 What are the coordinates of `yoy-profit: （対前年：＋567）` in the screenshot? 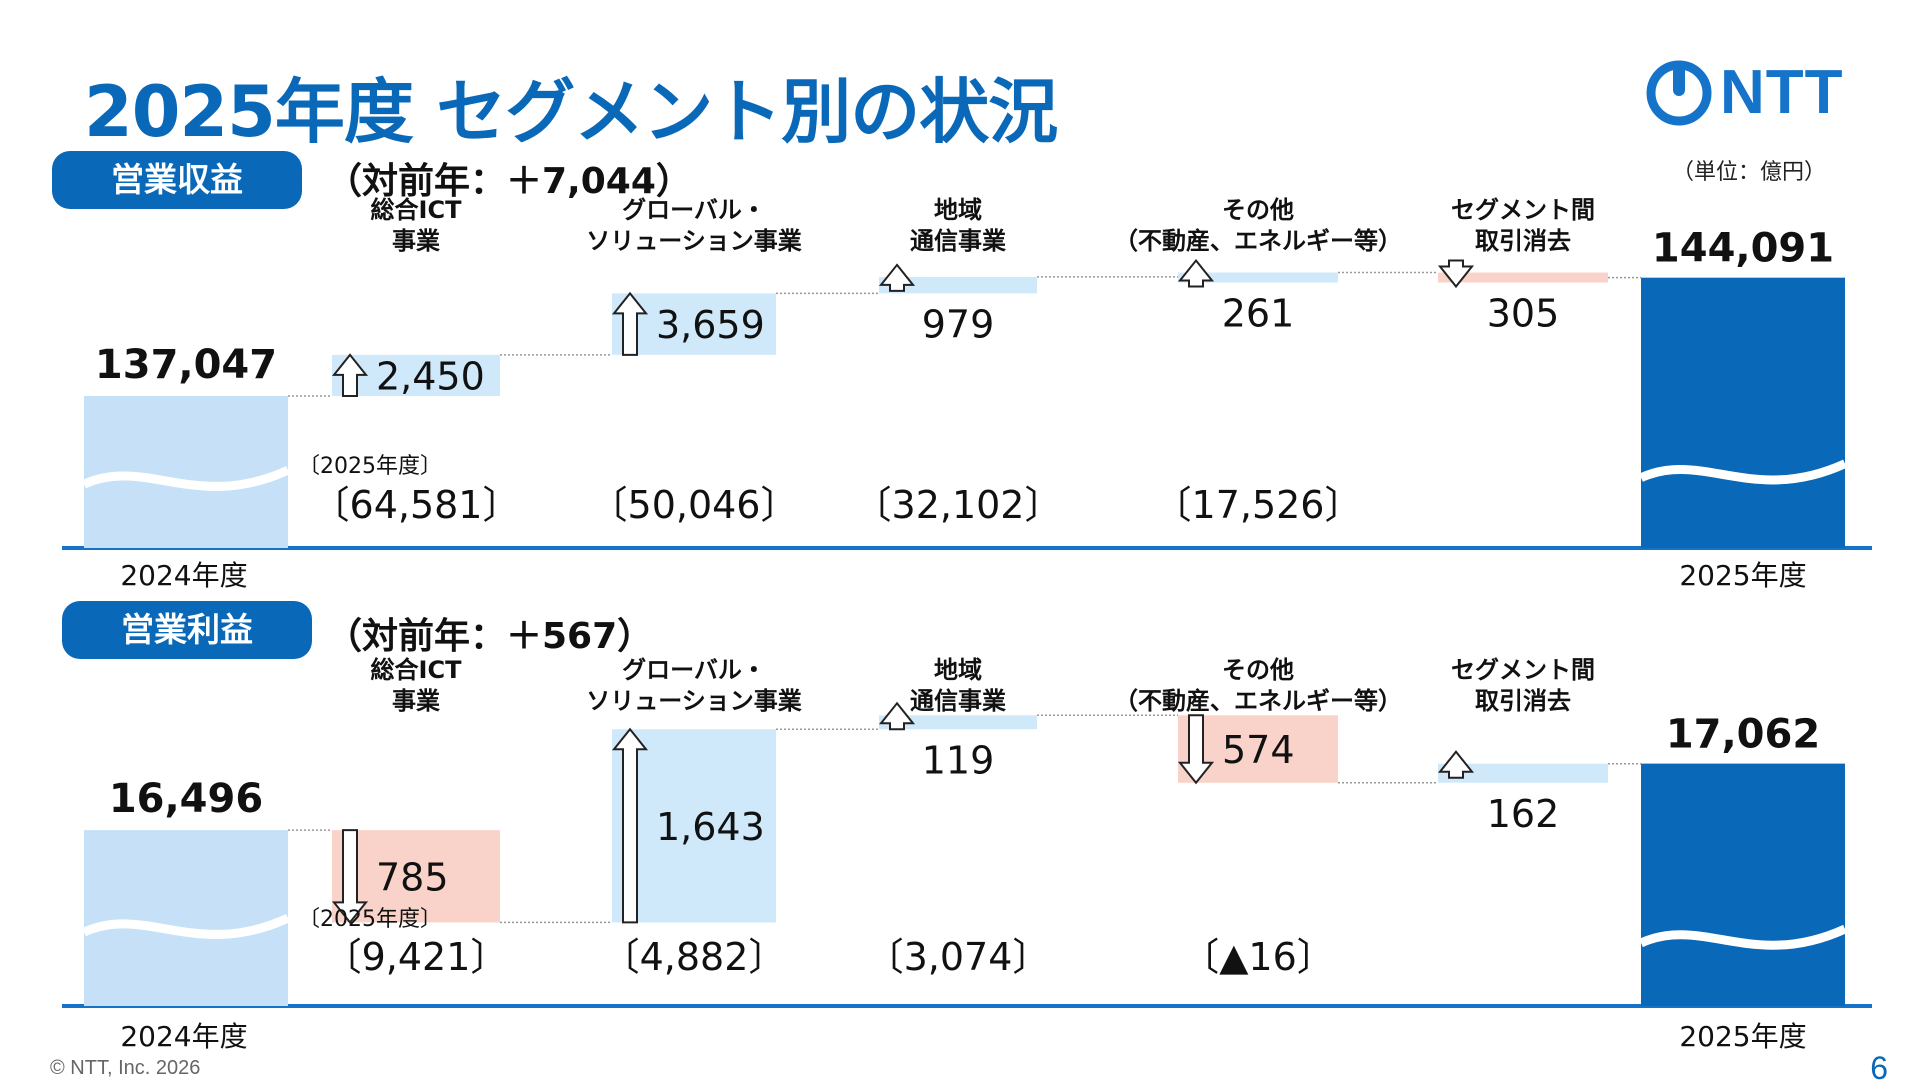 It's located at (490, 636).